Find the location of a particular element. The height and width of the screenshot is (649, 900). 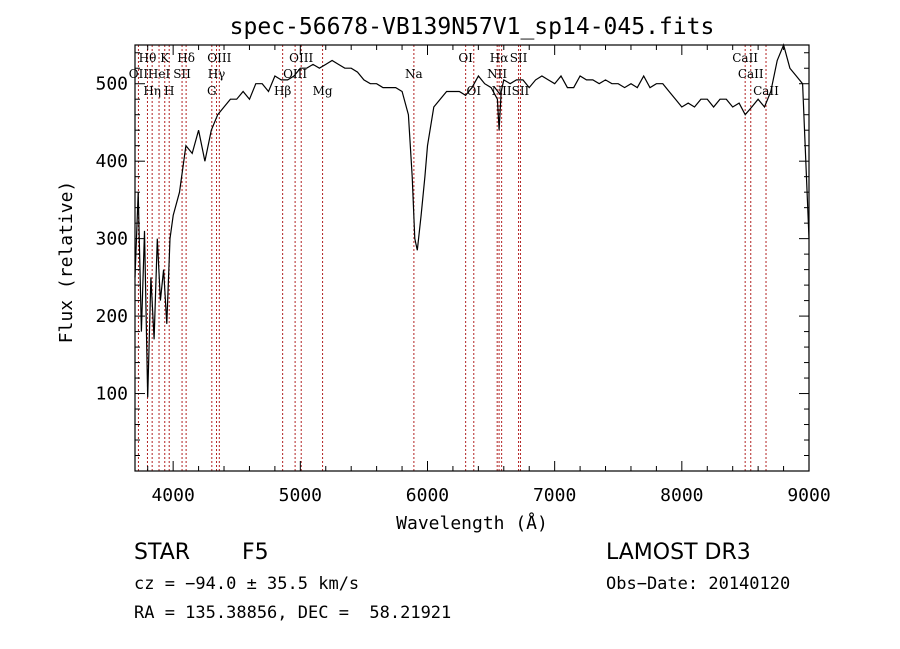

line-label: Hδ is located at coordinates (186, 58).